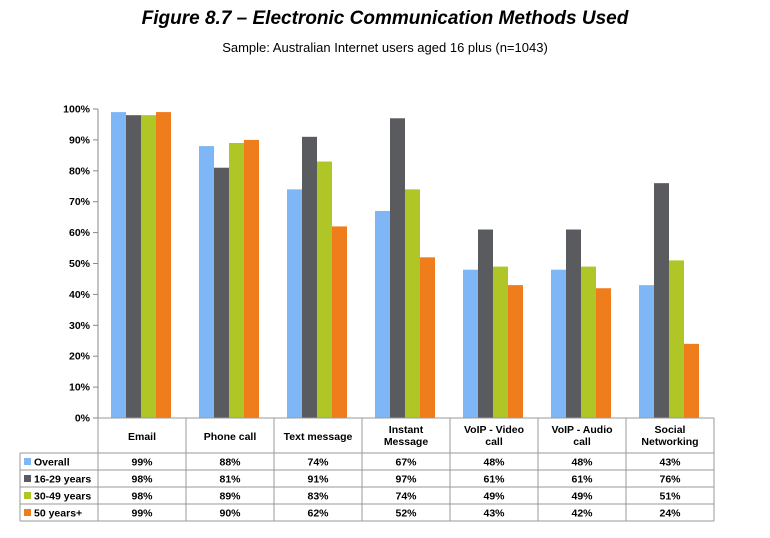 This screenshot has width=770, height=538. Describe the element at coordinates (230, 437) in the screenshot. I see `x-category-label: Phone call` at that location.